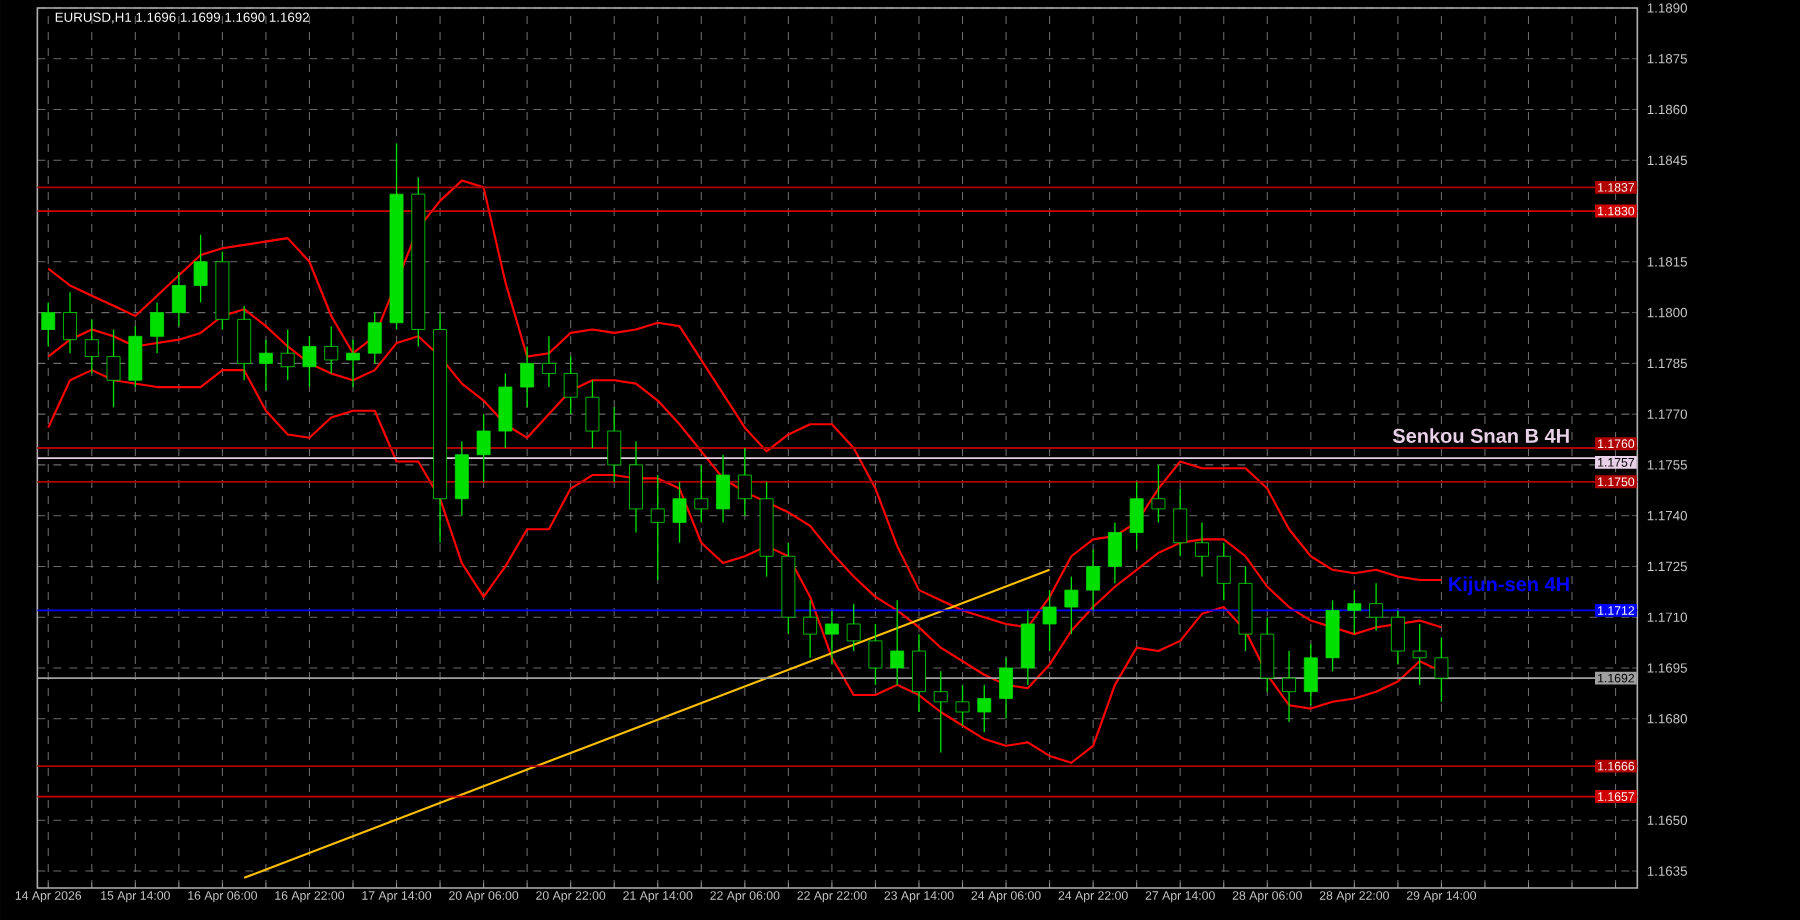 The image size is (1800, 920). What do you see at coordinates (1480, 435) in the screenshot?
I see `annotation: Senkou Snan B 4H` at bounding box center [1480, 435].